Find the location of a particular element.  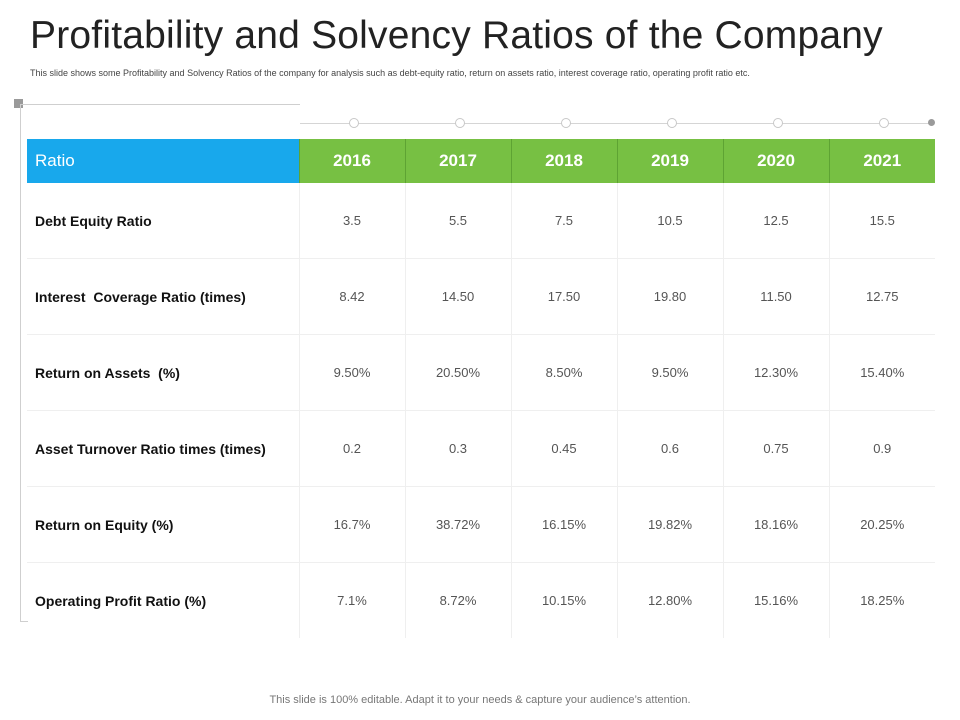

table-cell: 12.80% is located at coordinates (669, 600).